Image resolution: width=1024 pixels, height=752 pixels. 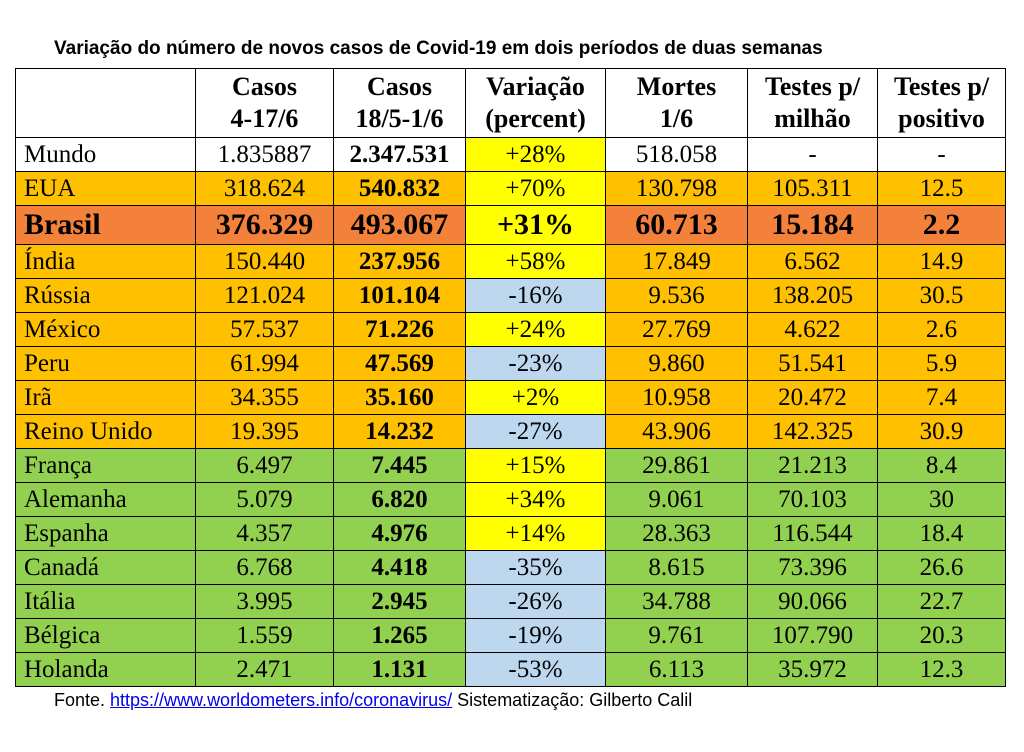 I want to click on cell-tm: 73.396, so click(x=812, y=567).